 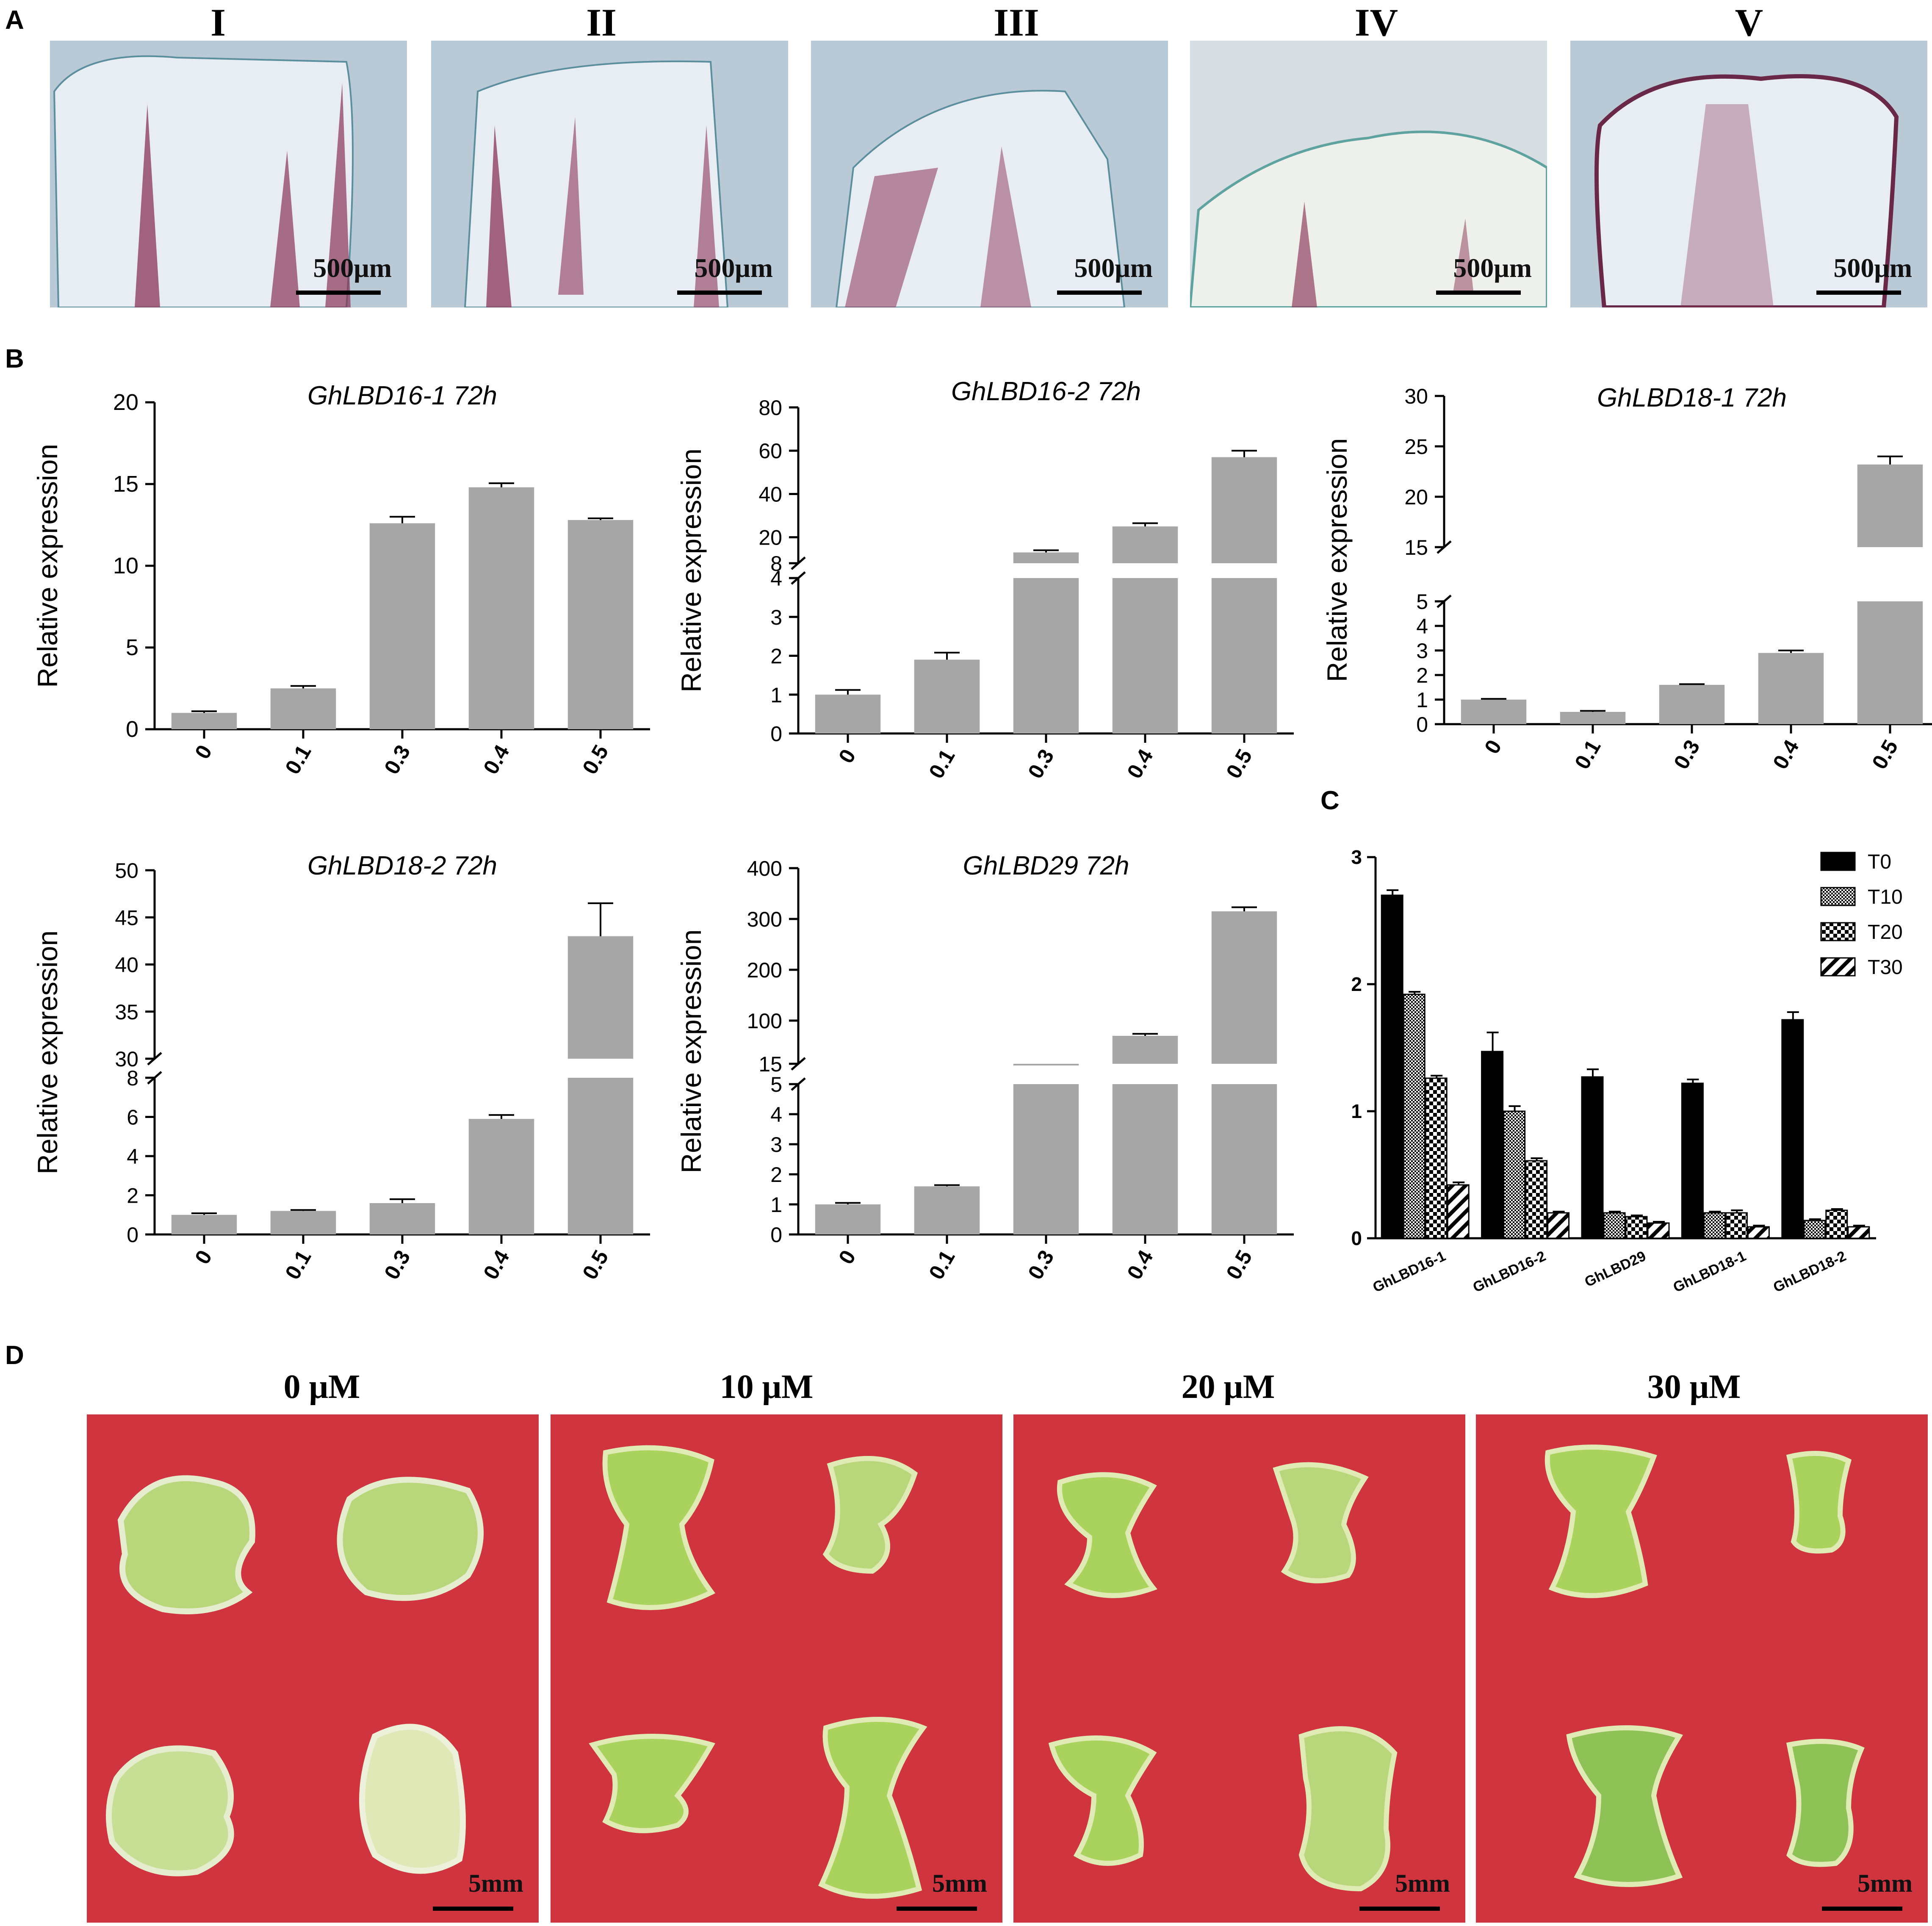 What do you see at coordinates (1686, 754) in the screenshot?
I see `chart2-x-tick-label: 0.3` at bounding box center [1686, 754].